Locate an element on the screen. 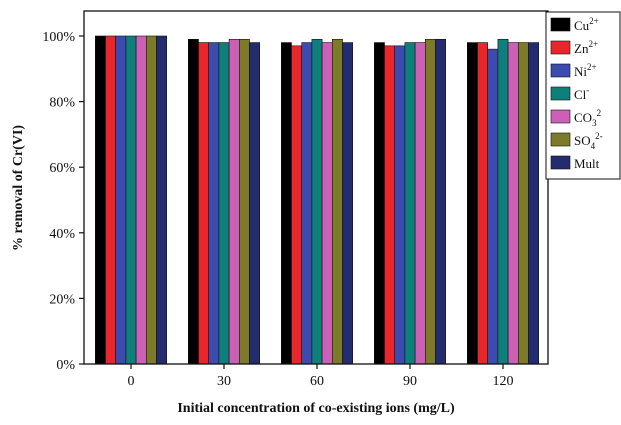  y-axis-title: % removal of Cr(VI) is located at coordinates (18, 188).